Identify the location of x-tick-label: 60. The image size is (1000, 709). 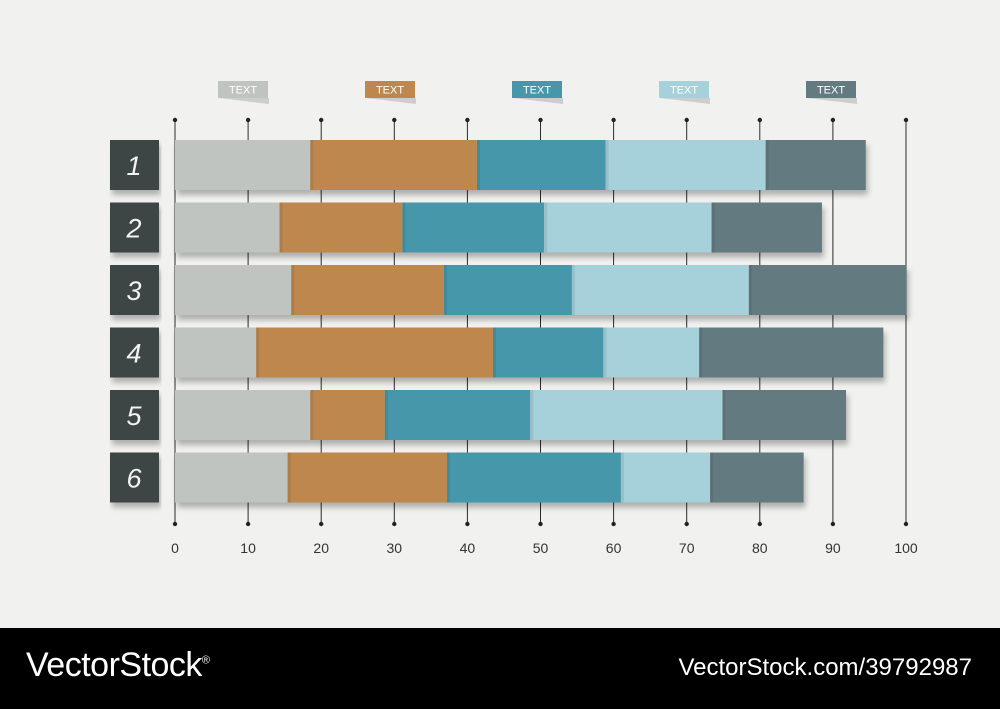
(614, 548).